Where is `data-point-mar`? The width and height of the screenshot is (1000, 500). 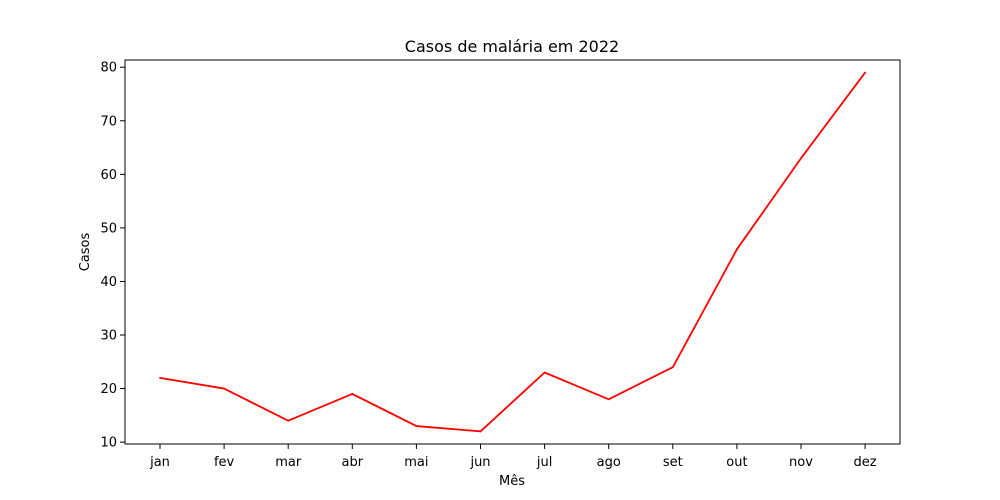 data-point-mar is located at coordinates (288, 420).